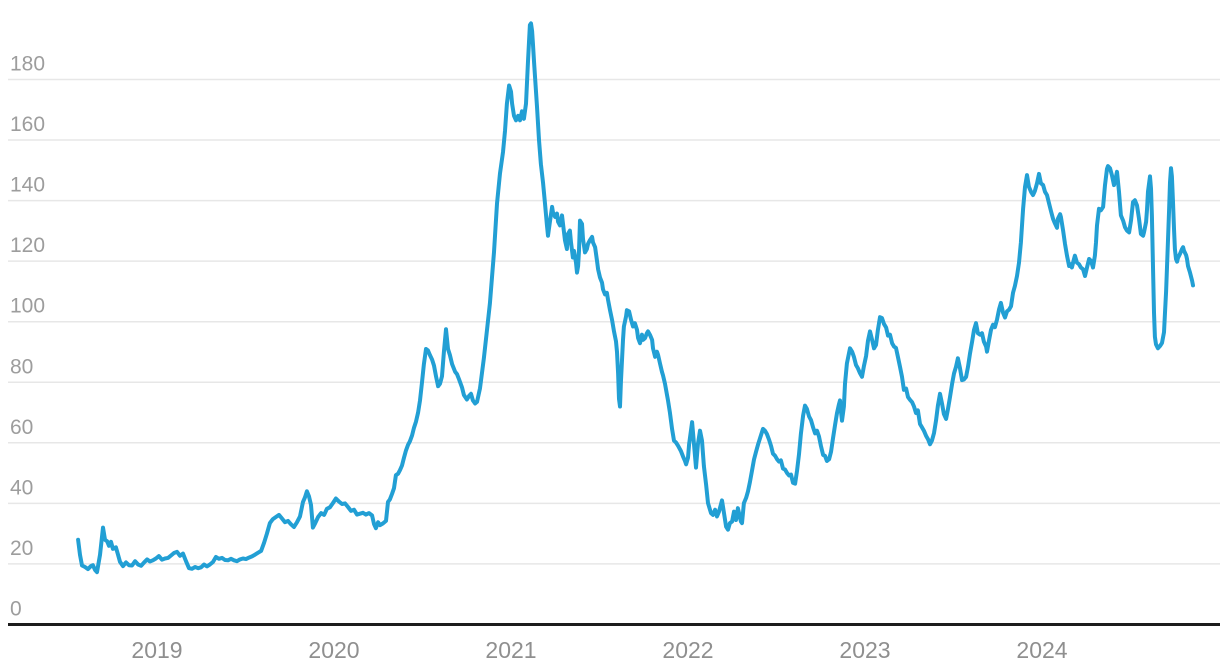 This screenshot has width=1220, height=672. I want to click on x-axis-labels: 2019 2020 2021 2022 2023 2024, so click(599, 650).